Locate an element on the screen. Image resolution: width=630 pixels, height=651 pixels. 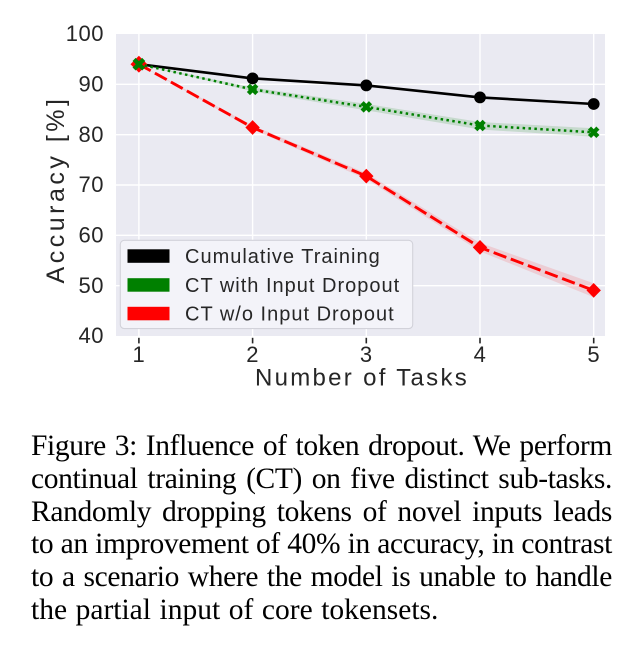
svg-text: 1 is located at coordinates (139, 354).